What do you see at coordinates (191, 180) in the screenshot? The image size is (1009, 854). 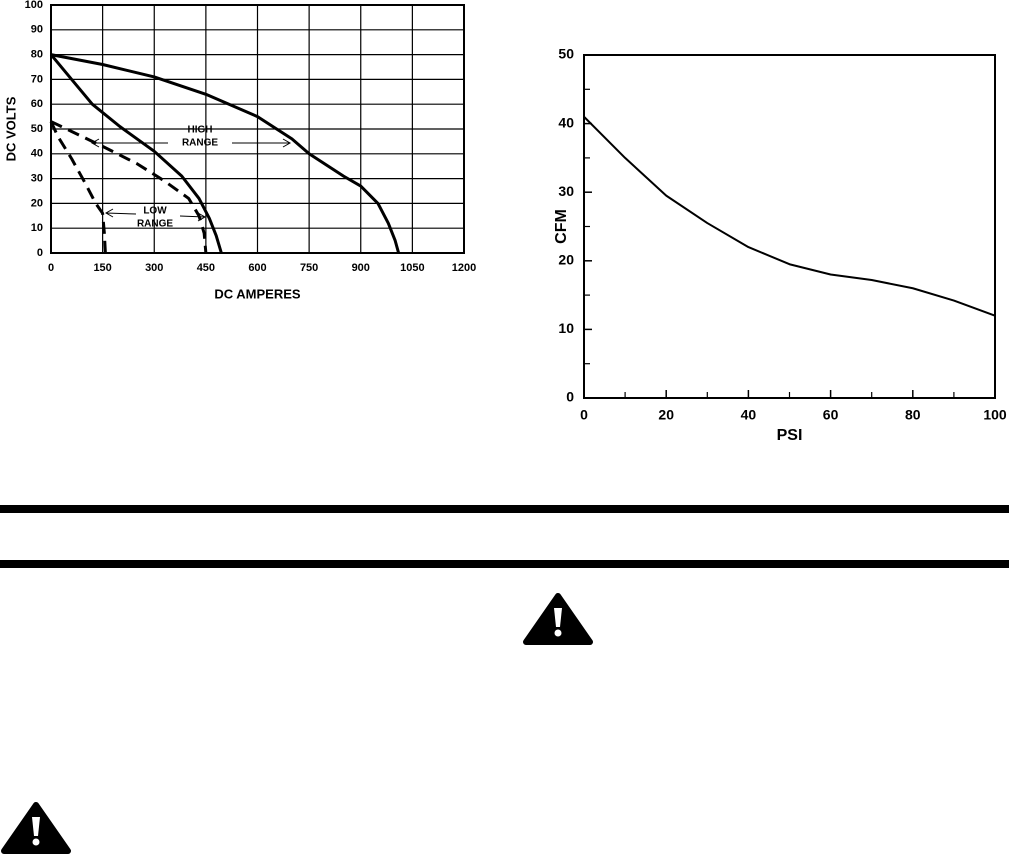 I see `arrows` at bounding box center [191, 180].